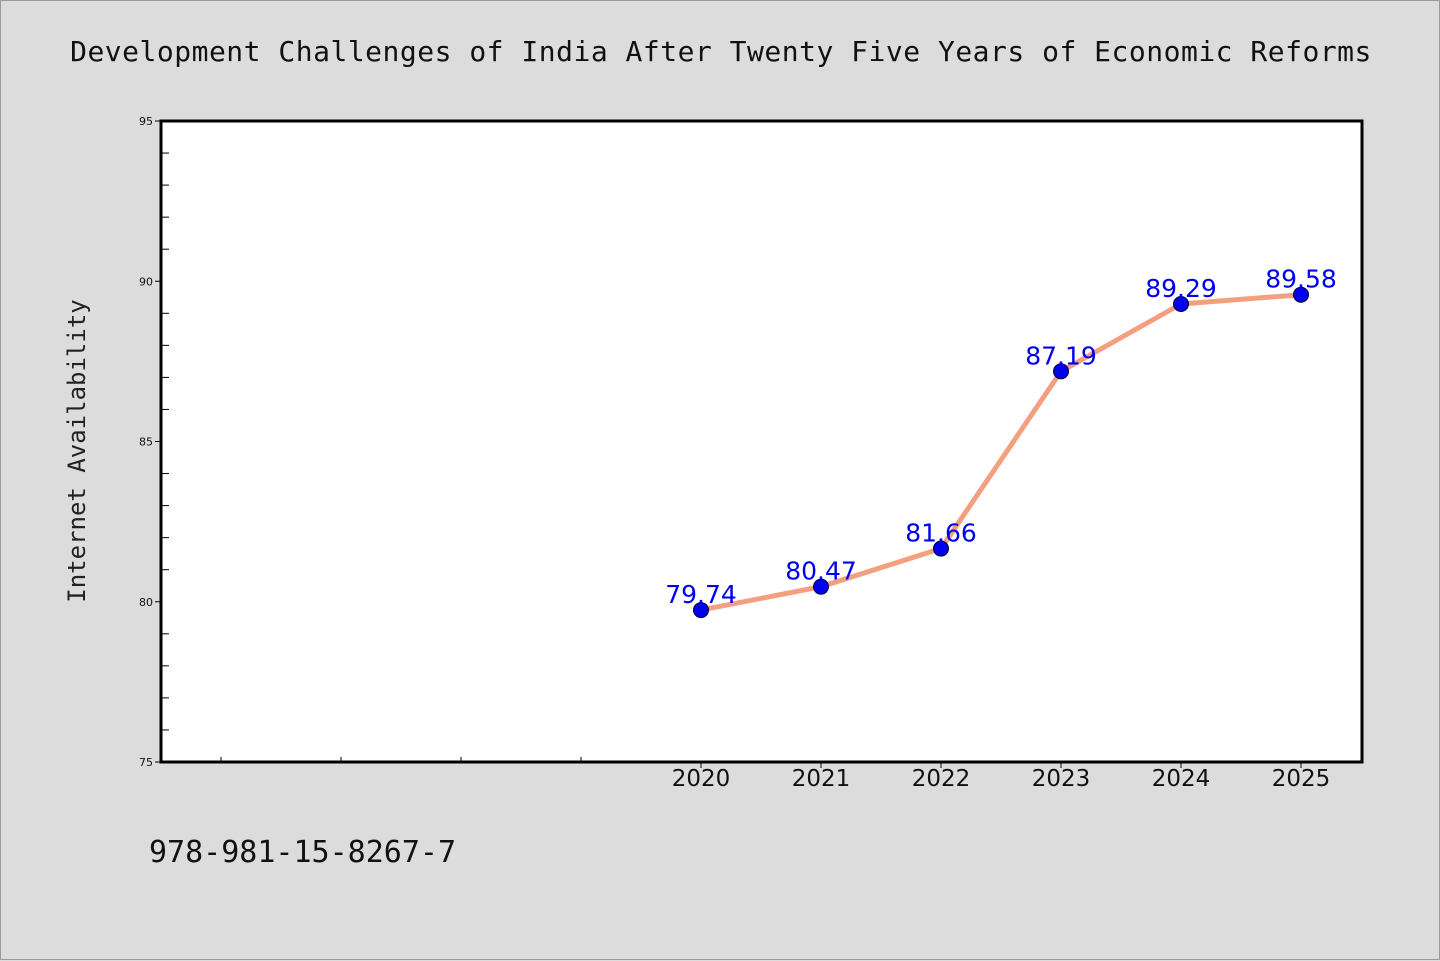 Image resolution: width=1440 pixels, height=961 pixels. What do you see at coordinates (1301, 779) in the screenshot?
I see `x-tick-label: 2025` at bounding box center [1301, 779].